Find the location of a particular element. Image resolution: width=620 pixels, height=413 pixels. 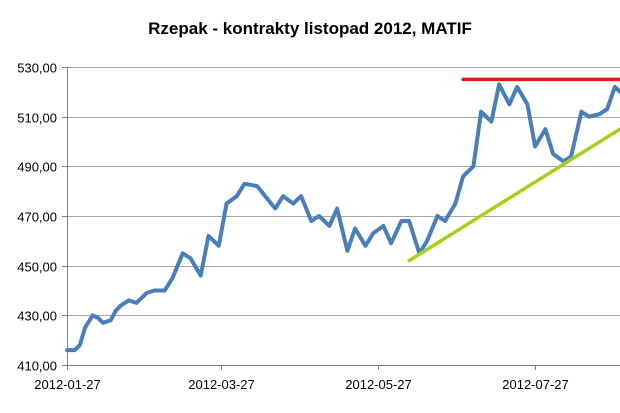

x-tick-labels: 2012-01-27 2012-03-27 2012-05-27 2012-07-27 is located at coordinates (301, 384).